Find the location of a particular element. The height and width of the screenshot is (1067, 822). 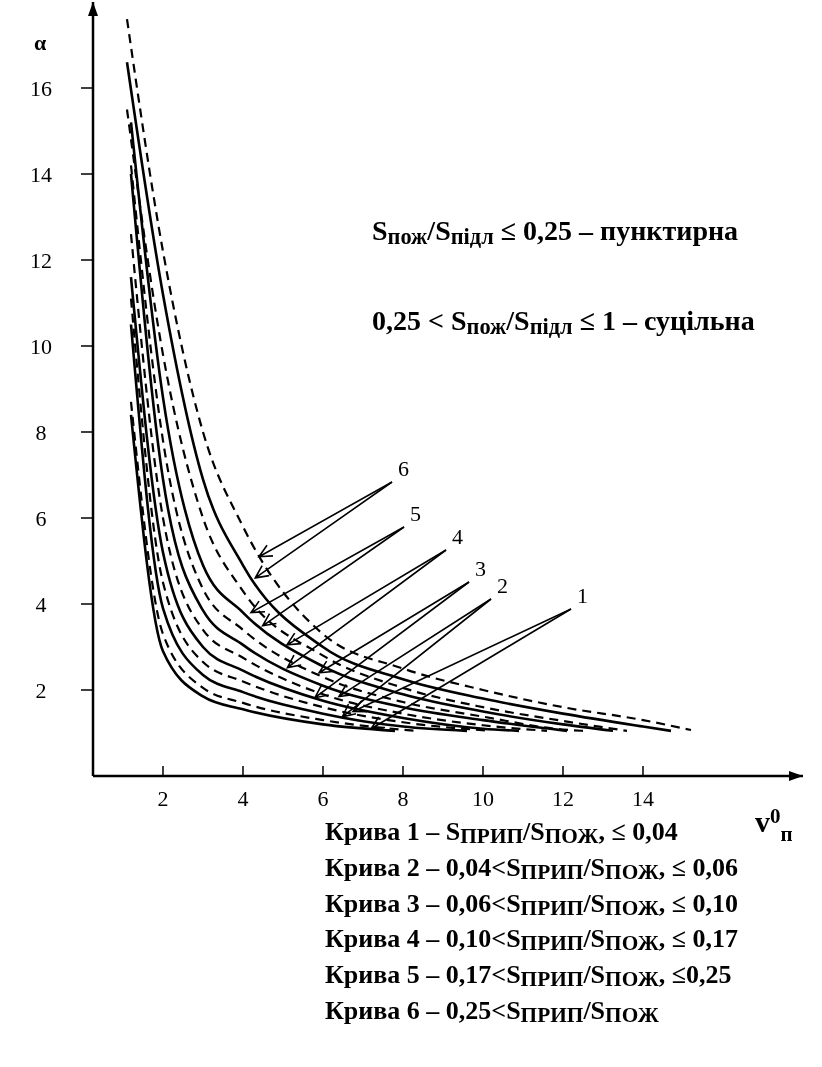

annotation: 1 is located at coordinates (582, 595).